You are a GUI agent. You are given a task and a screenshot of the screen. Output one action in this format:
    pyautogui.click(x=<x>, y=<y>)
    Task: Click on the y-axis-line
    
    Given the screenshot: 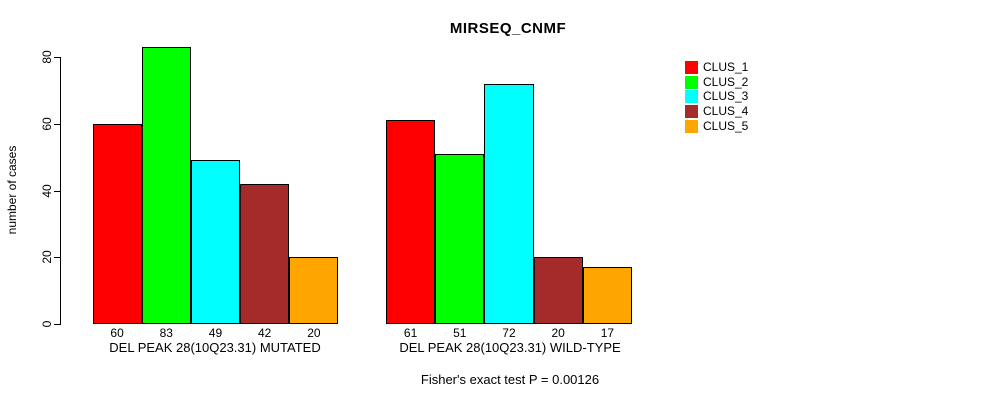 What is the action you would take?
    pyautogui.click(x=60, y=191)
    